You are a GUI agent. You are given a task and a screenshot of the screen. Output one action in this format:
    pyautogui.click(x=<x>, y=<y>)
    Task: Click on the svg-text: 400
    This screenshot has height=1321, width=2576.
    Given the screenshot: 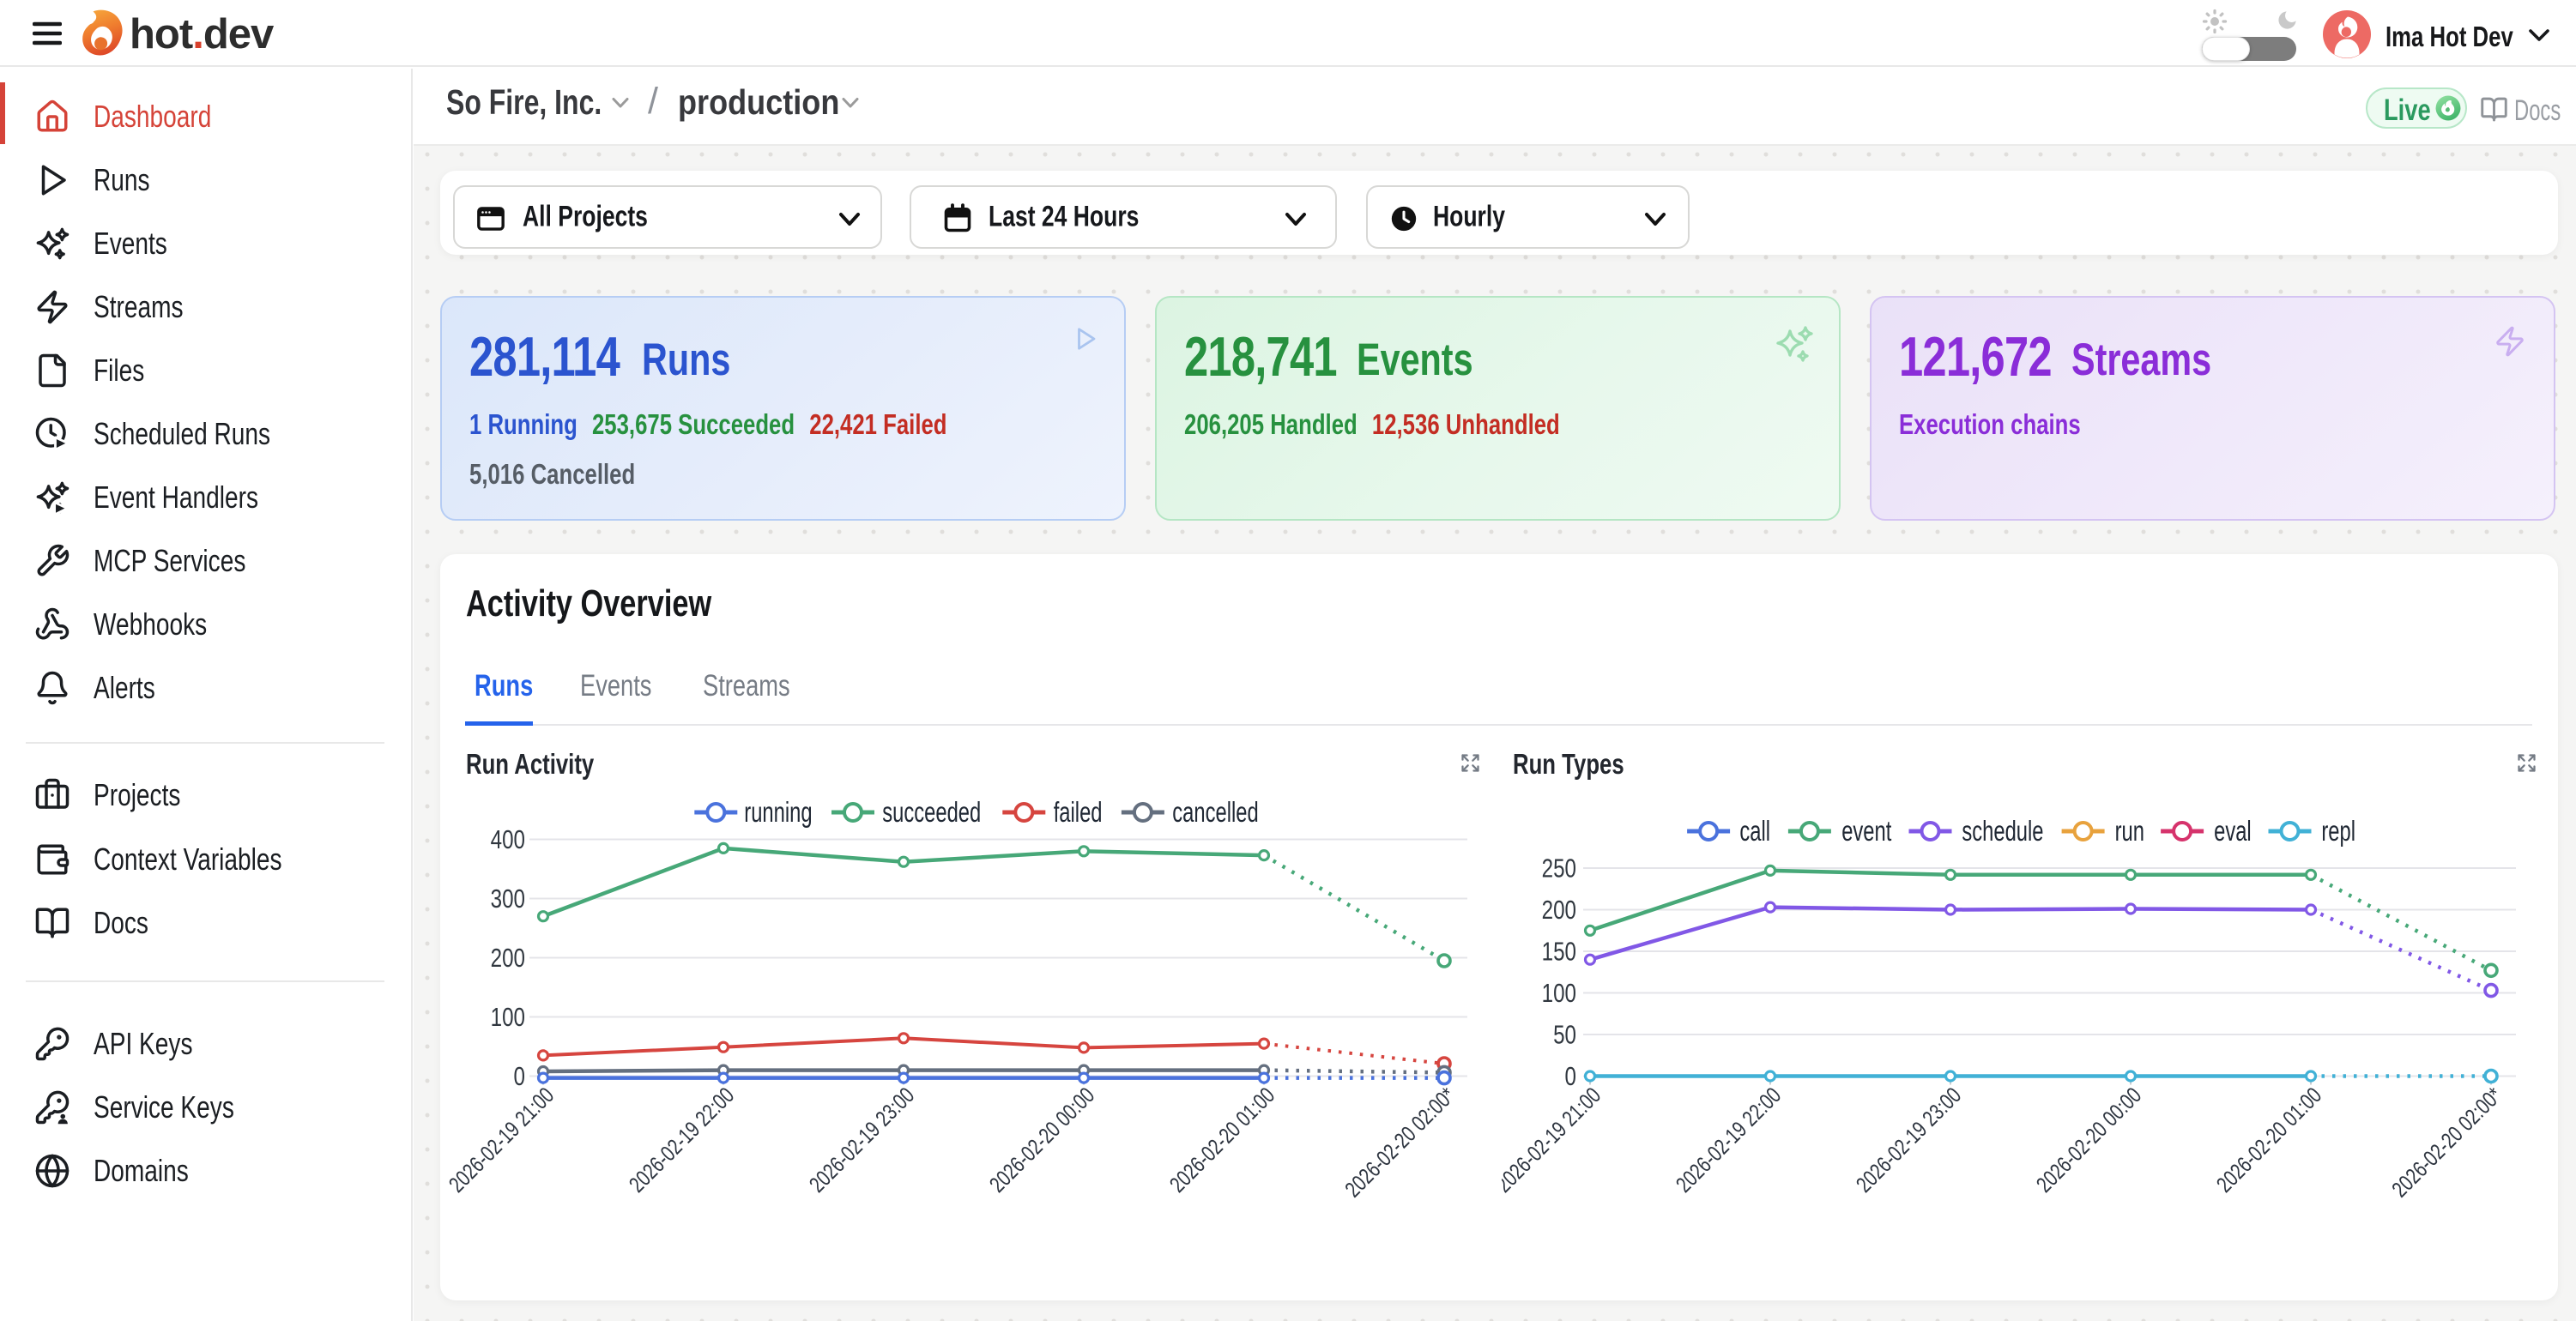 What is the action you would take?
    pyautogui.click(x=508, y=839)
    